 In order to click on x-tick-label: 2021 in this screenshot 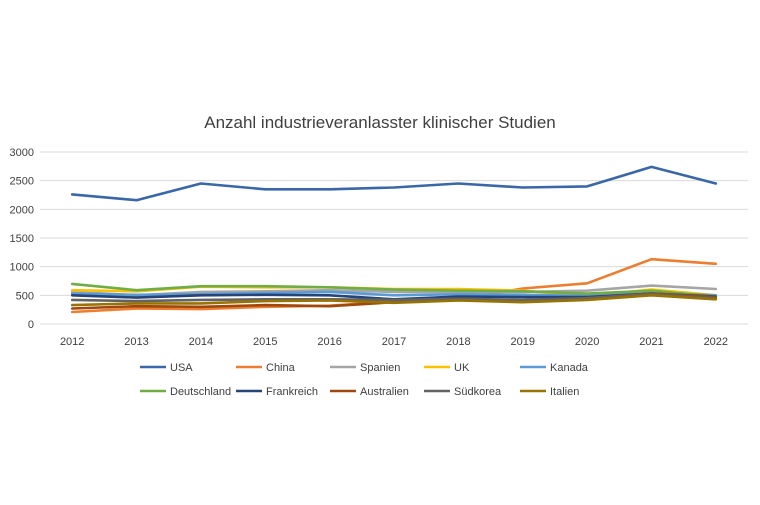, I will do `click(651, 342)`.